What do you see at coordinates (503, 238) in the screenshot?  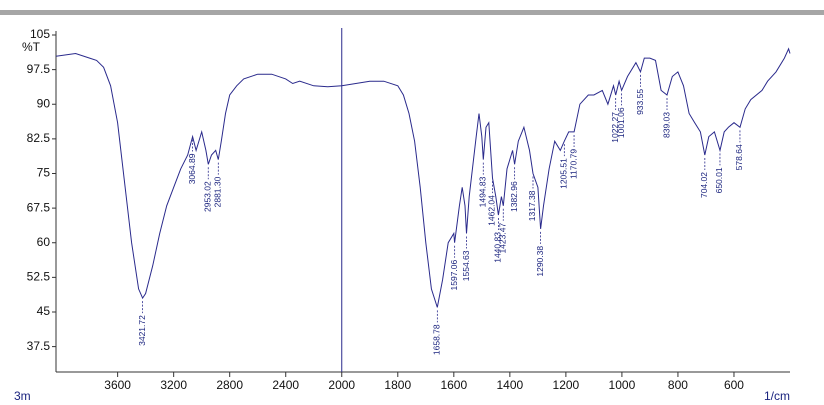 I see `peak-label: 1423.47` at bounding box center [503, 238].